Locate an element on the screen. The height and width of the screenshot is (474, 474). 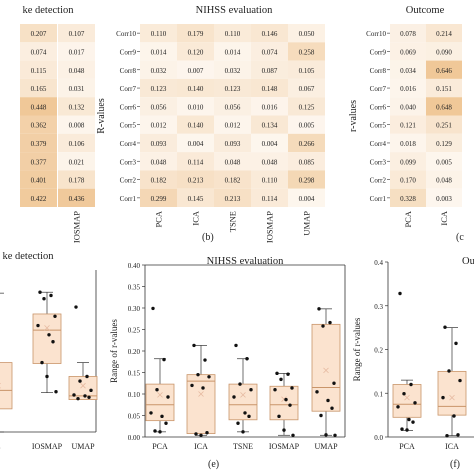
heatmap-value: 0.007 is located at coordinates (196, 71).